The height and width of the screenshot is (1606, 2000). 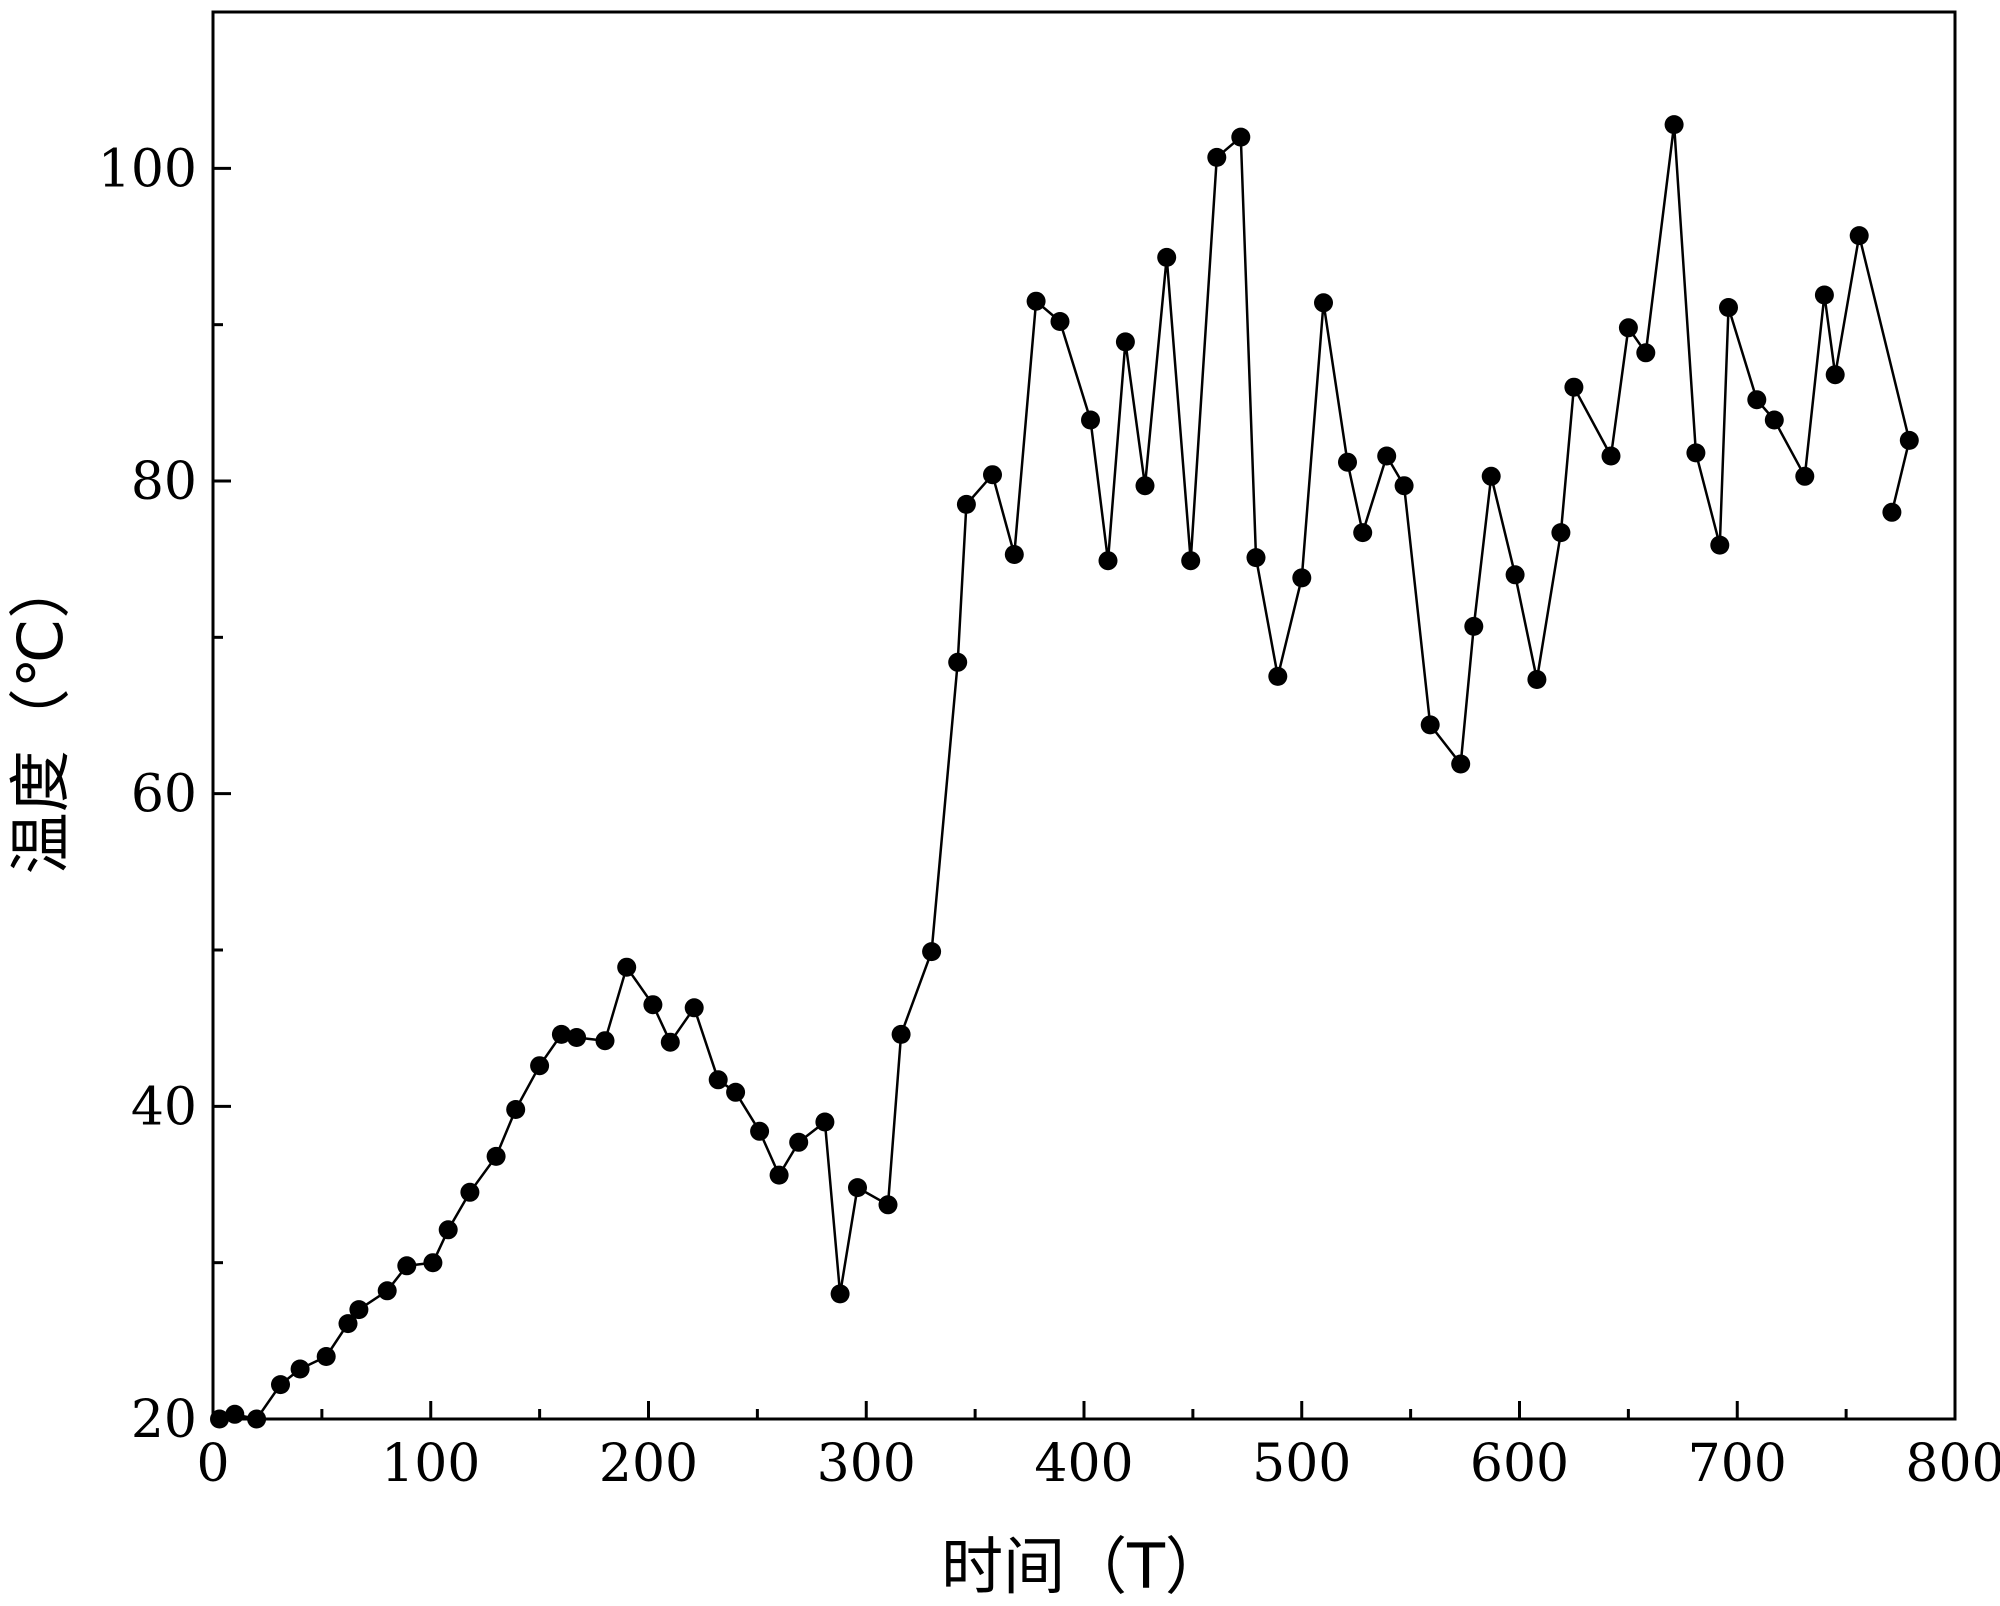 I want to click on y-axis-title: 温度（℃）, so click(x=40, y=716).